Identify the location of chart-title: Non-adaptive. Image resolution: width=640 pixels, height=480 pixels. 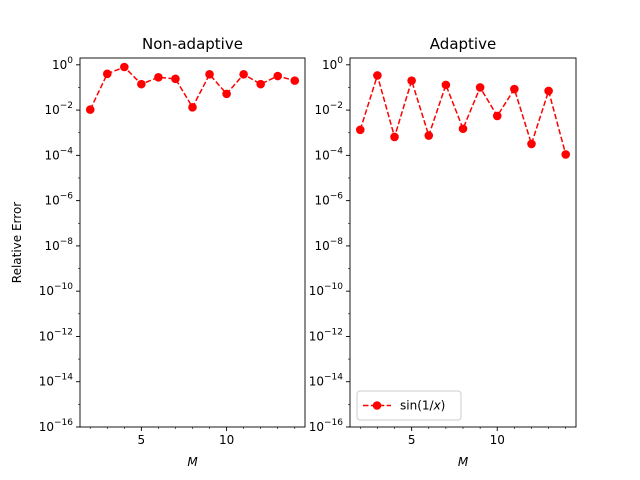
(192, 44).